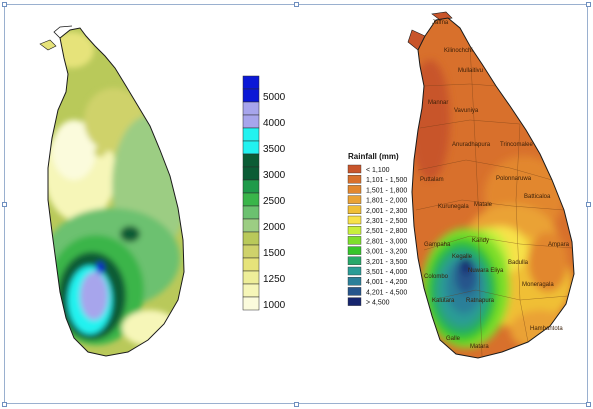 This screenshot has width=593, height=409. What do you see at coordinates (378, 170) in the screenshot?
I see `legend-label-1-100: < 1,100` at bounding box center [378, 170].